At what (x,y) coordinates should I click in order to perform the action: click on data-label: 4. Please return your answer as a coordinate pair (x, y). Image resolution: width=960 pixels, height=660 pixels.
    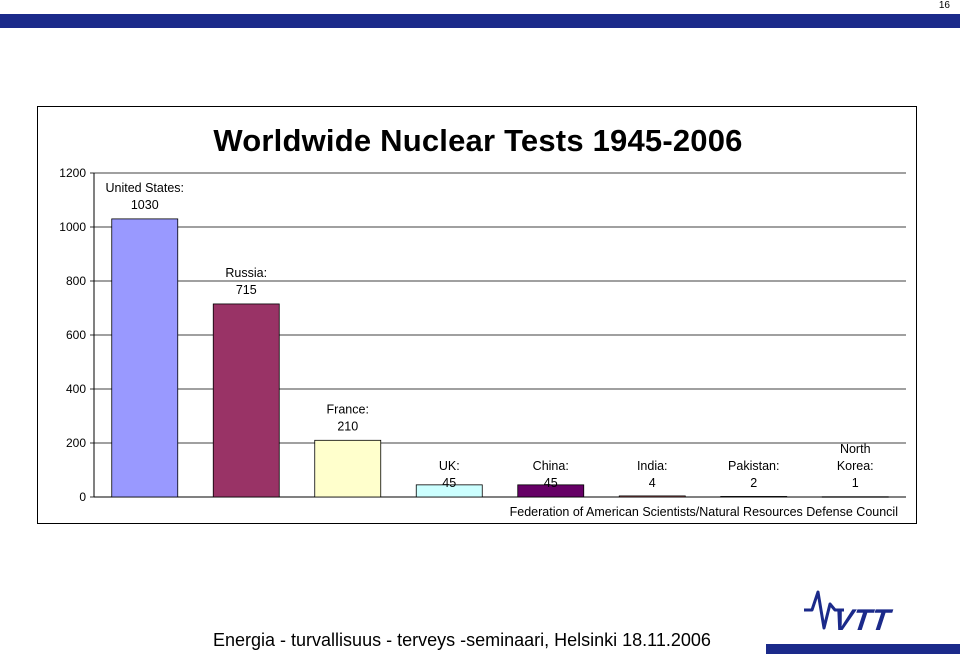
    Looking at the image, I should click on (652, 483).